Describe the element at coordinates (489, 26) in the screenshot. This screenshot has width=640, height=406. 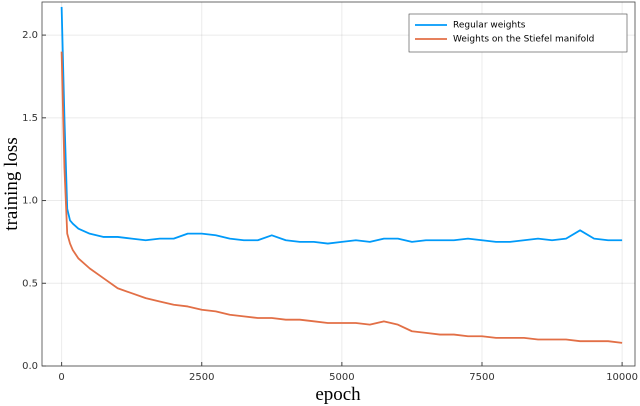
I see `legend-label: Regular weights` at that location.